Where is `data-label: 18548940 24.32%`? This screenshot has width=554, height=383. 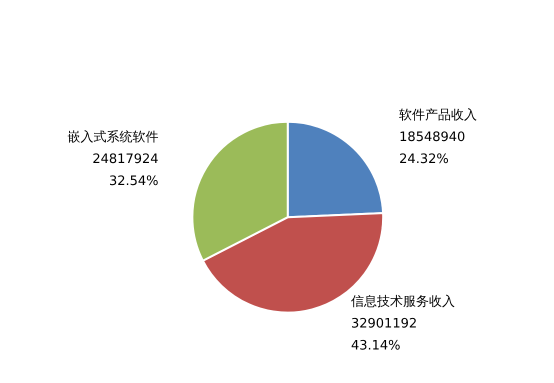
data-label: 18548940 24.32% is located at coordinates (432, 148).